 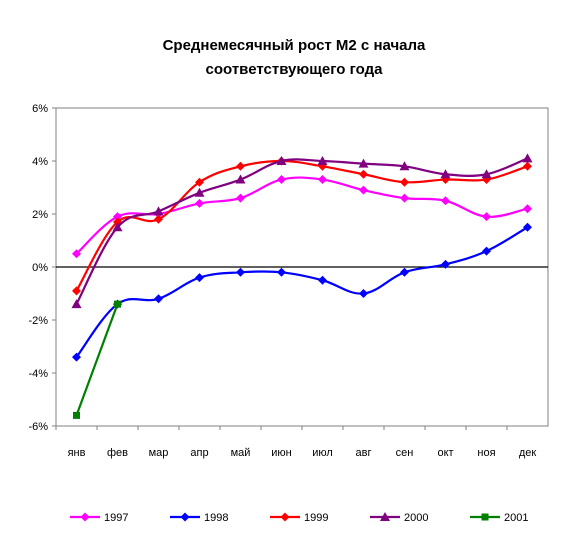 What do you see at coordinates (38, 321) in the screenshot?
I see `y-tick-label: -2%` at bounding box center [38, 321].